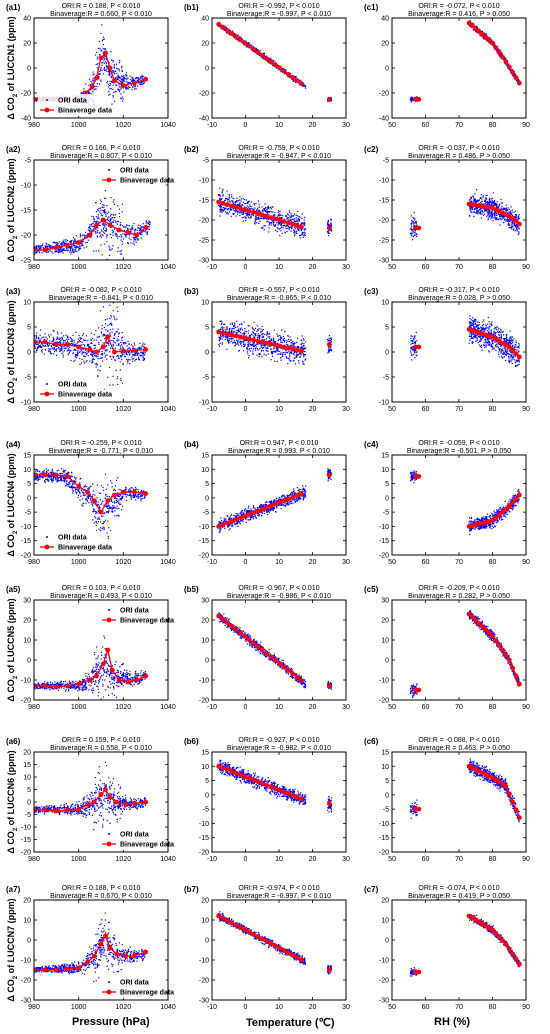  Describe the element at coordinates (526, 125) in the screenshot. I see `x-tick-label: 90` at that location.